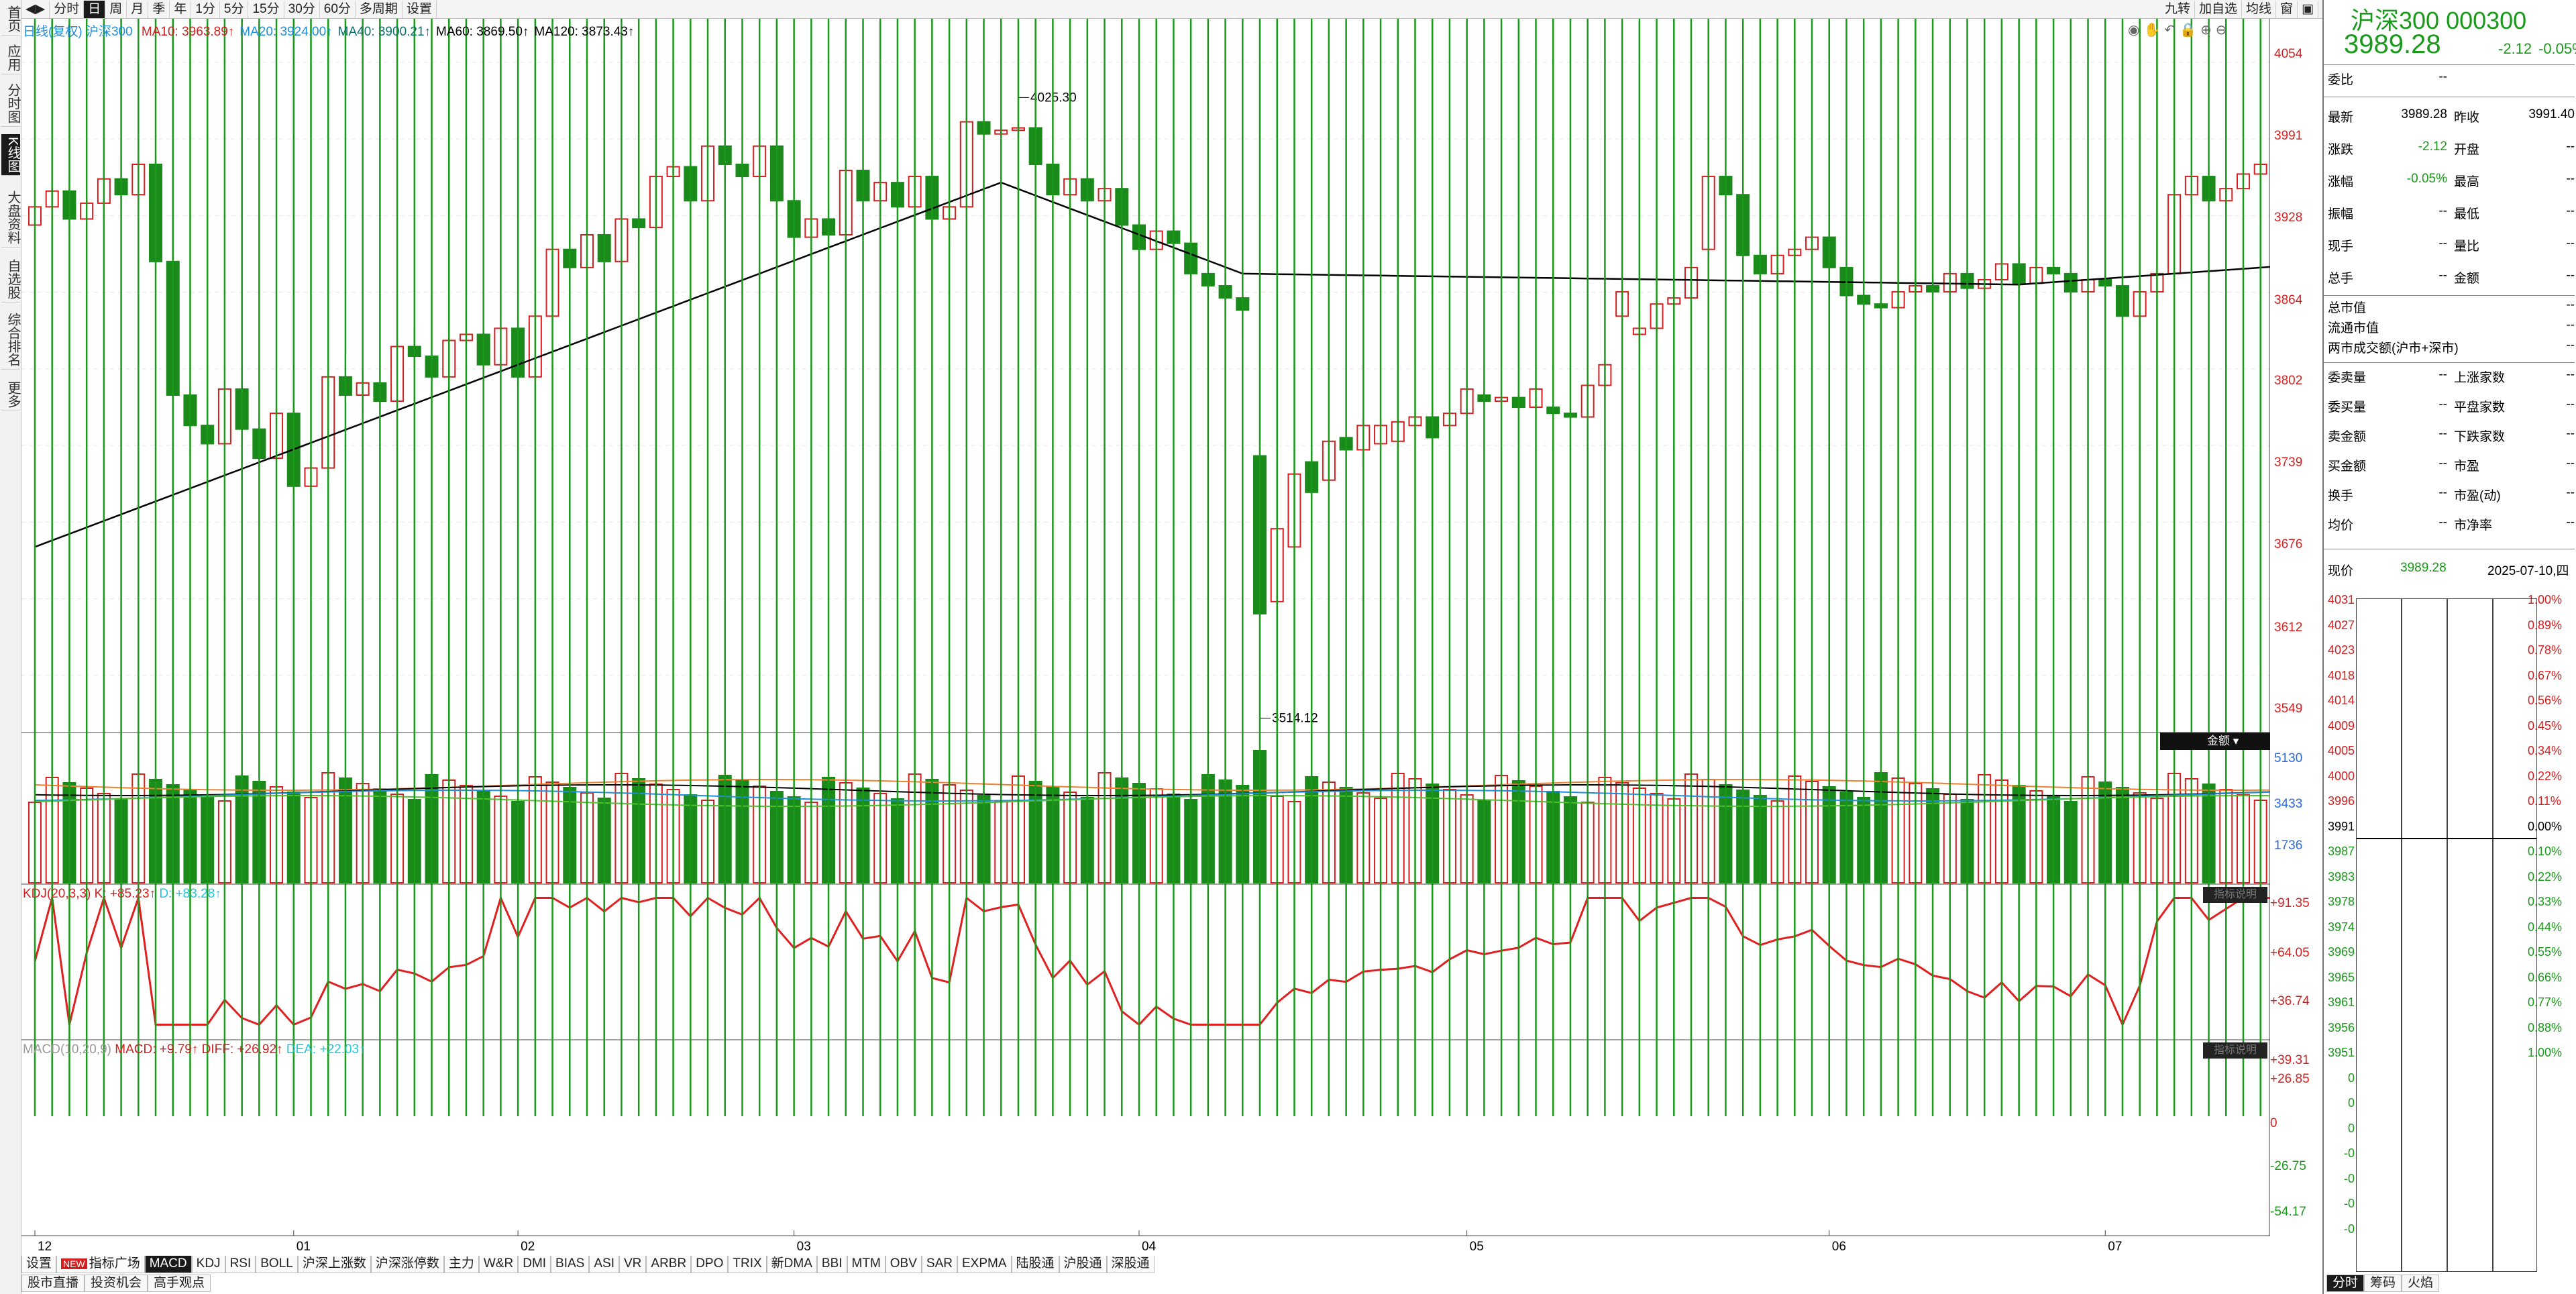 Image resolution: width=2576 pixels, height=1294 pixels. I want to click on lock-icon: 🔒, so click(2190, 30).